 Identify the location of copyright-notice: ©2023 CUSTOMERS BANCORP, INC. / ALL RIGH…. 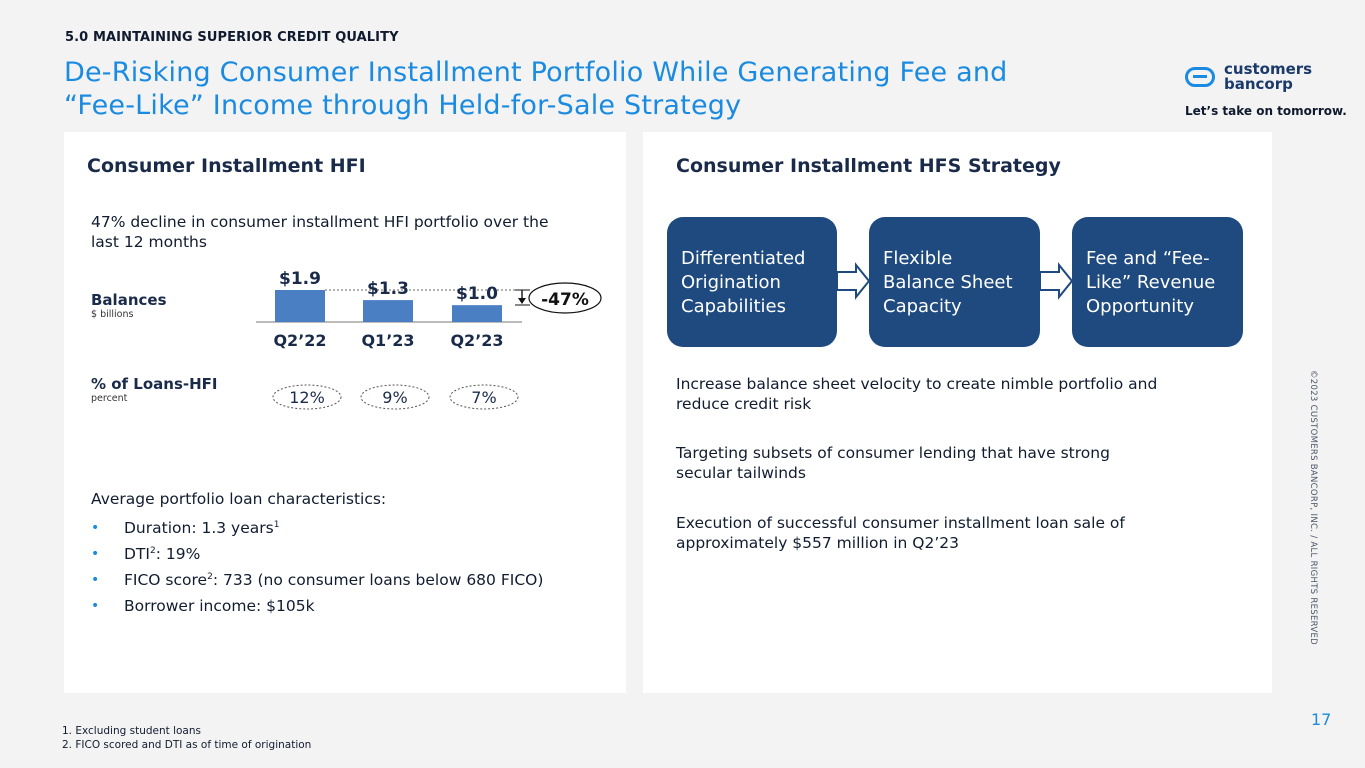
(1313, 507).